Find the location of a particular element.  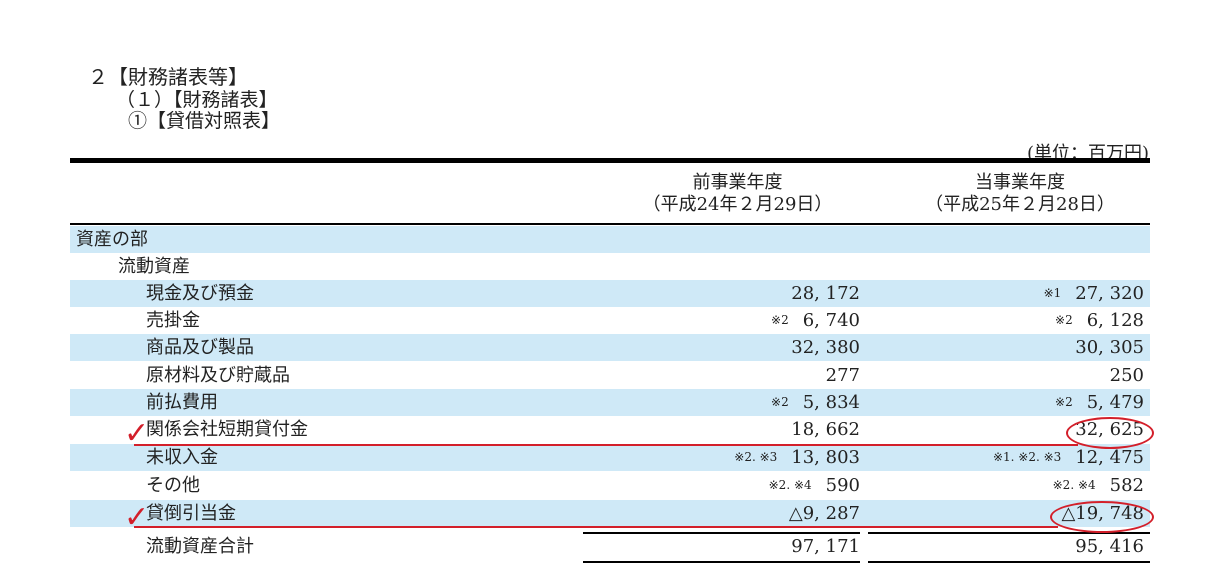

table-row: 流動資産 is located at coordinates (610, 266).